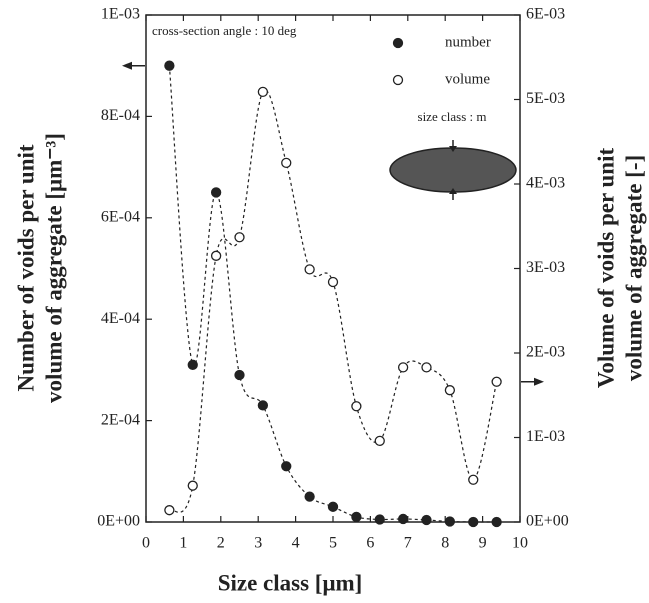 Image resolution: width=649 pixels, height=603 pixels. What do you see at coordinates (467, 79) in the screenshot?
I see `legend-label: volume` at bounding box center [467, 79].